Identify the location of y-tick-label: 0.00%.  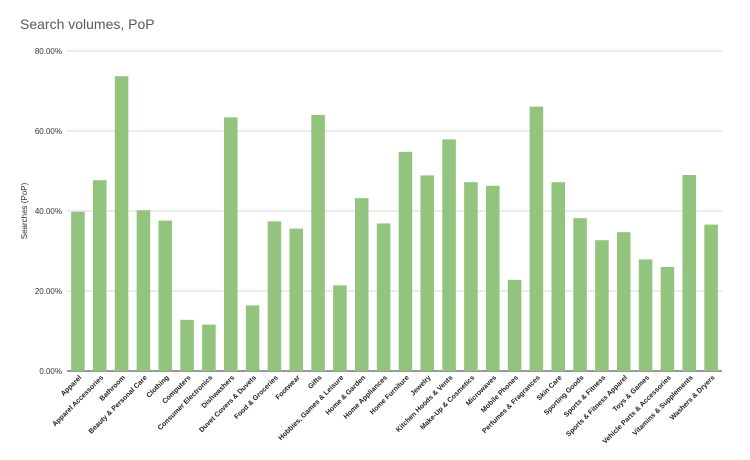
(50, 371).